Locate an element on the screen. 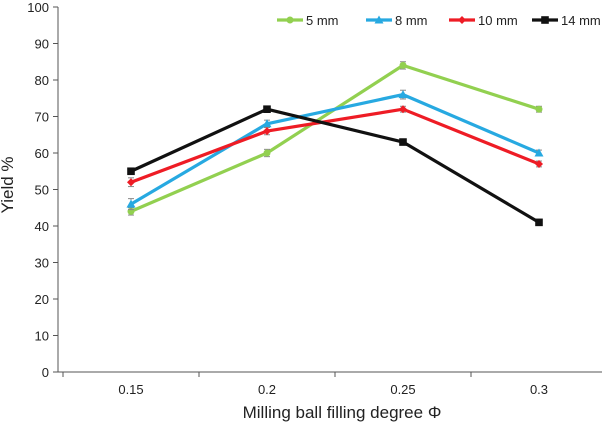  series-10-mm is located at coordinates (335, 146).